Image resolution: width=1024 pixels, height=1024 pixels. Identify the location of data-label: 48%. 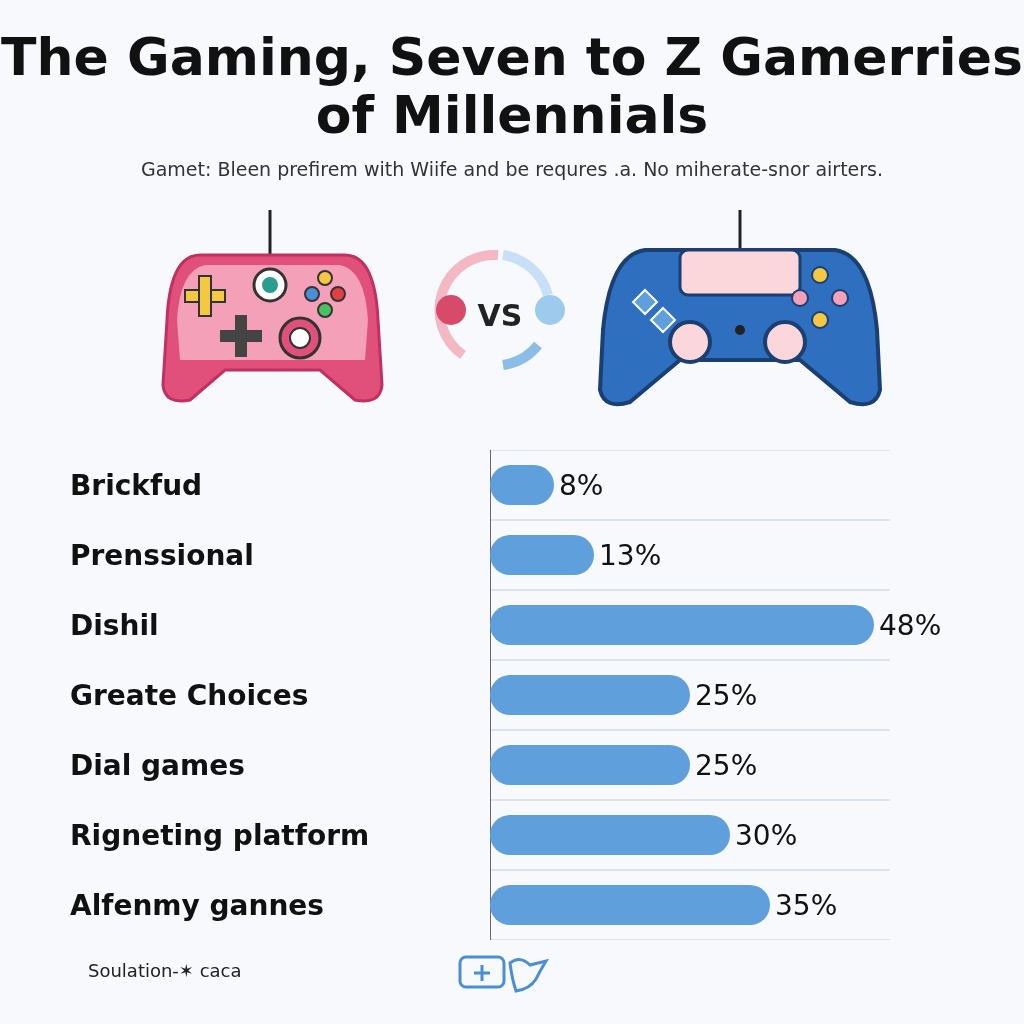
(910, 625).